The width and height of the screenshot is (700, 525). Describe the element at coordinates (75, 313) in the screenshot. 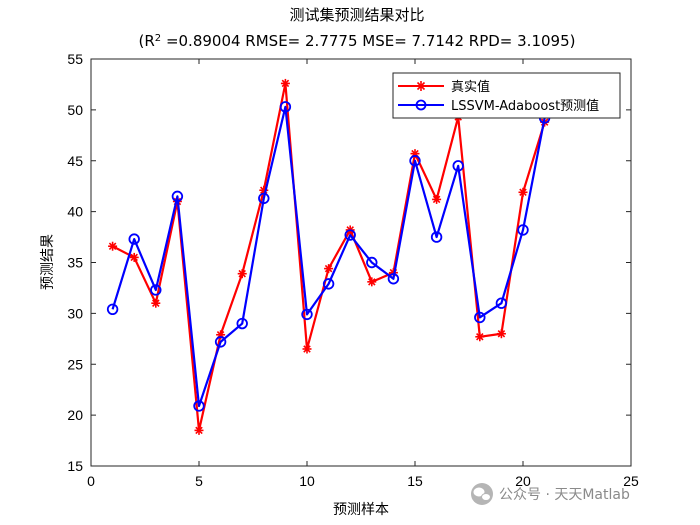

I see `y-tick-label-3: 30` at that location.